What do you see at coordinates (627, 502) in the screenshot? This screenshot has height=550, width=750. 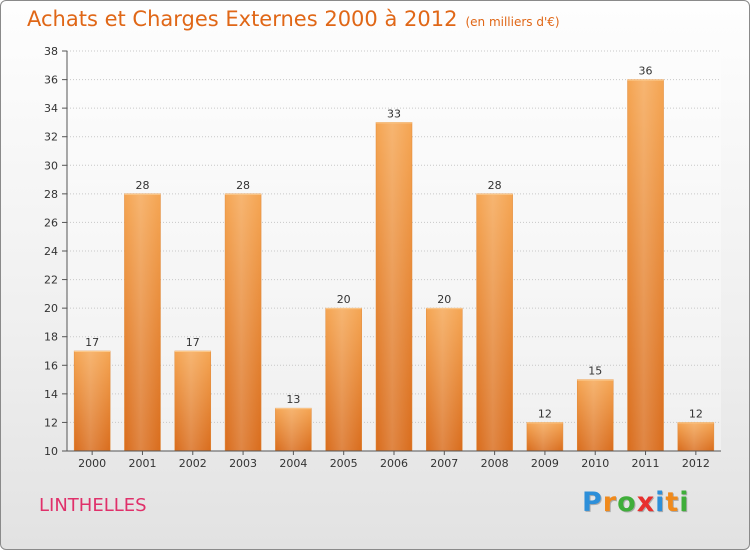 I see `logo-letter: o` at bounding box center [627, 502].